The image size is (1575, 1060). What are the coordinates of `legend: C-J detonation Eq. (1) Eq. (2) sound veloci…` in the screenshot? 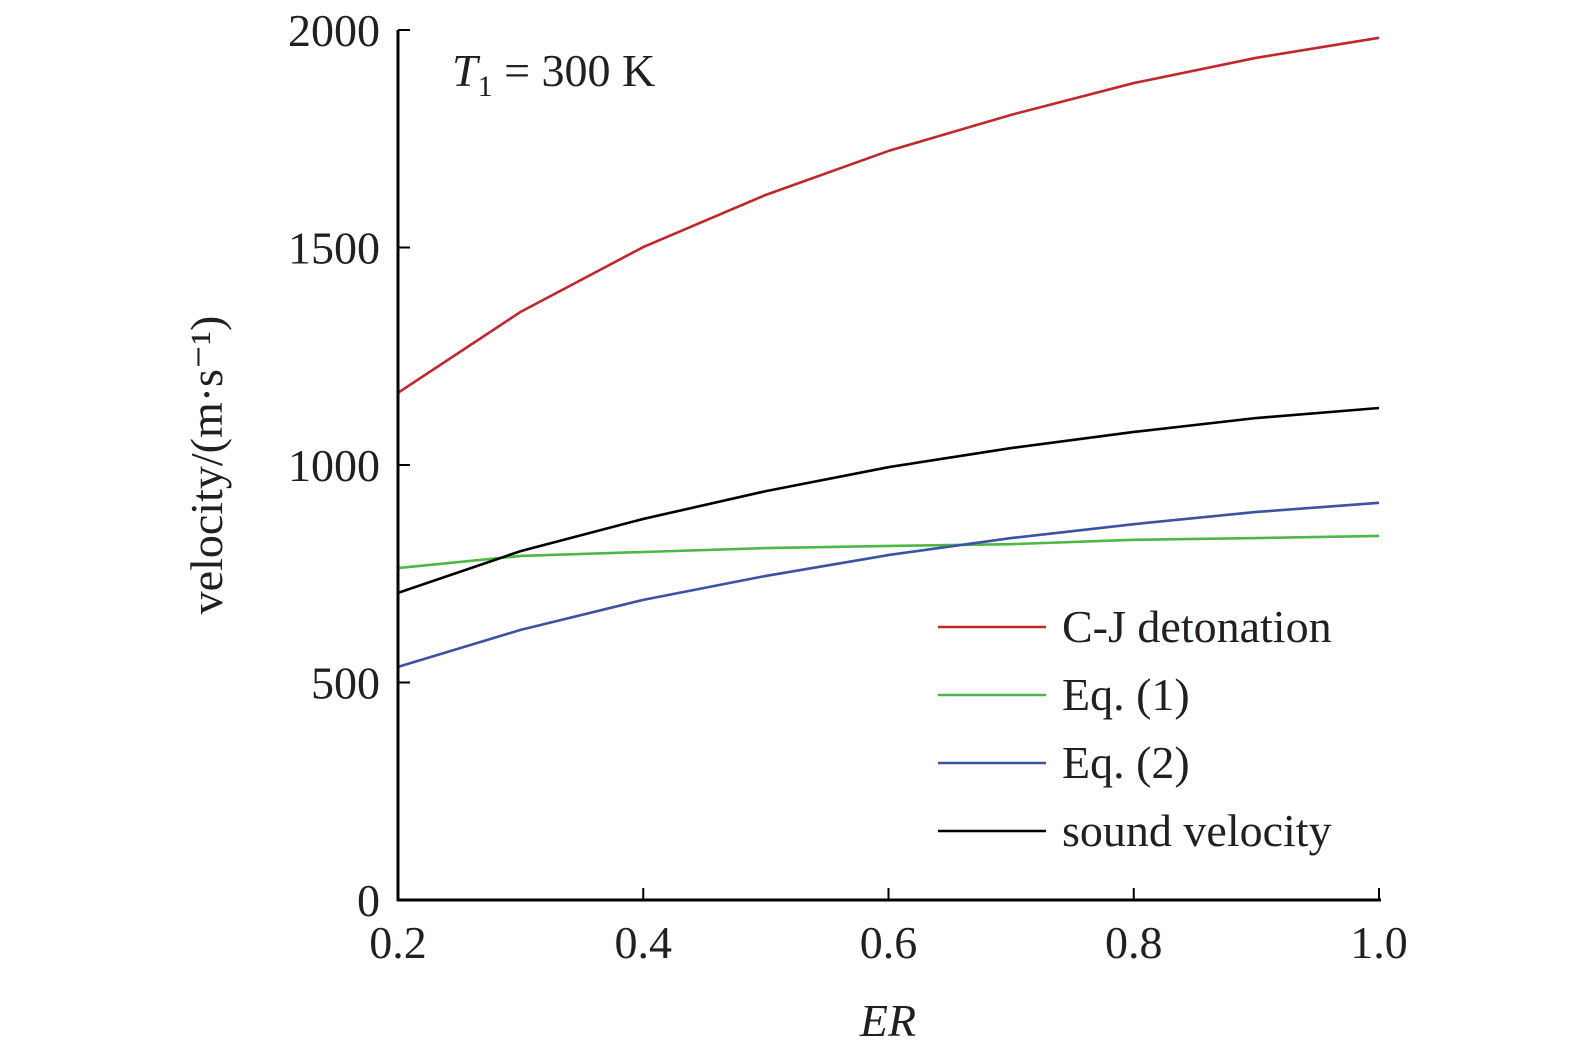 It's located at (1135, 728).